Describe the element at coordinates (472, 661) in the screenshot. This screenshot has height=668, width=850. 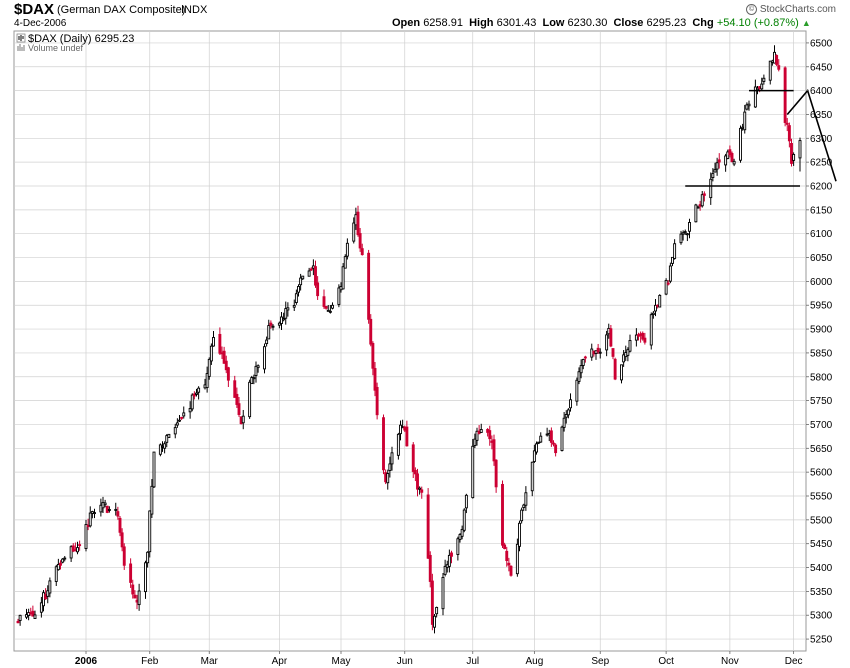
I see `x-tick-label: Jul` at that location.